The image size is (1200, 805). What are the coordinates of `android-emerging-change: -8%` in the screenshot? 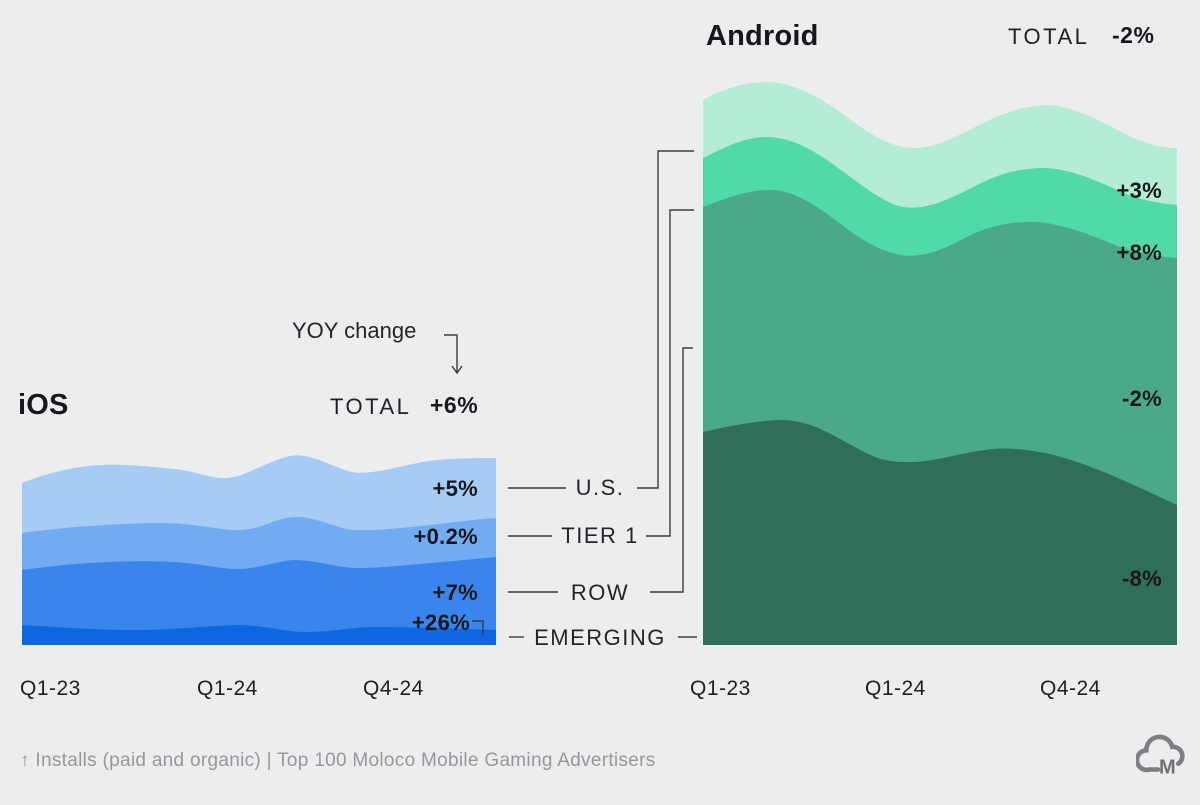 It's located at (1141, 578).